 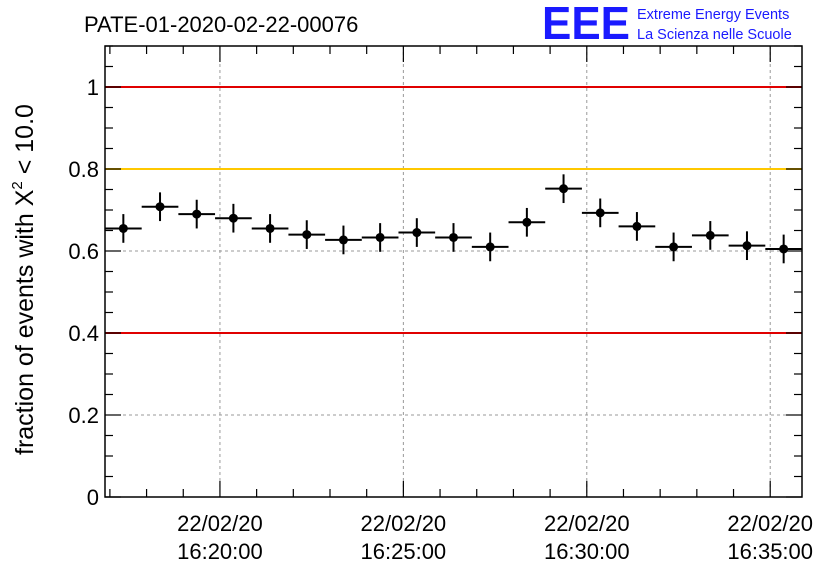 I want to click on x-tick-label-time: 16:30:00, so click(x=587, y=551).